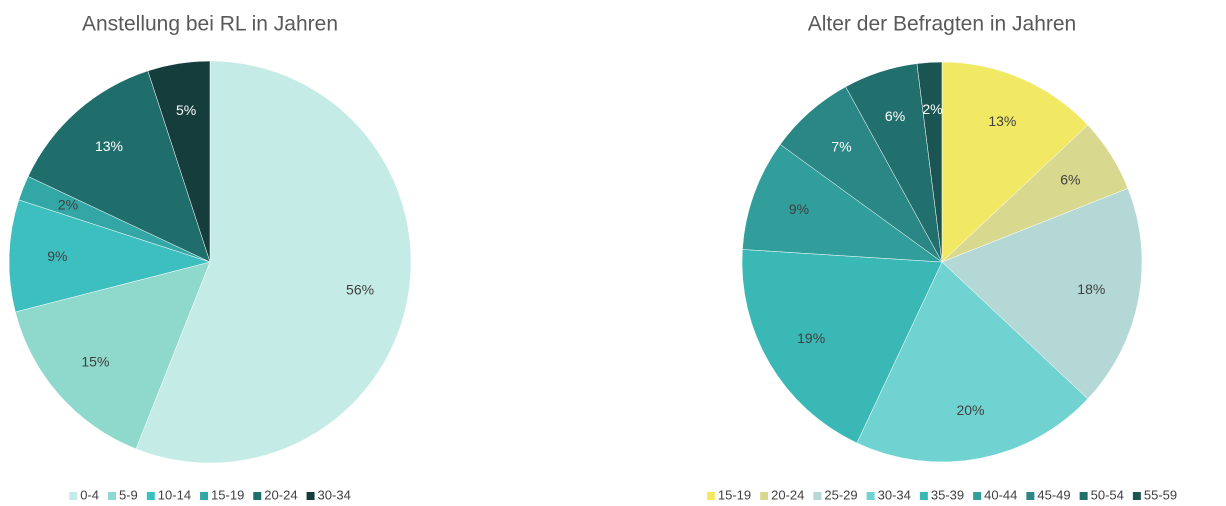 Image resolution: width=1226 pixels, height=506 pixels. Describe the element at coordinates (210, 24) in the screenshot. I see `chart-title: Anstellung bei RL in Jahren` at that location.